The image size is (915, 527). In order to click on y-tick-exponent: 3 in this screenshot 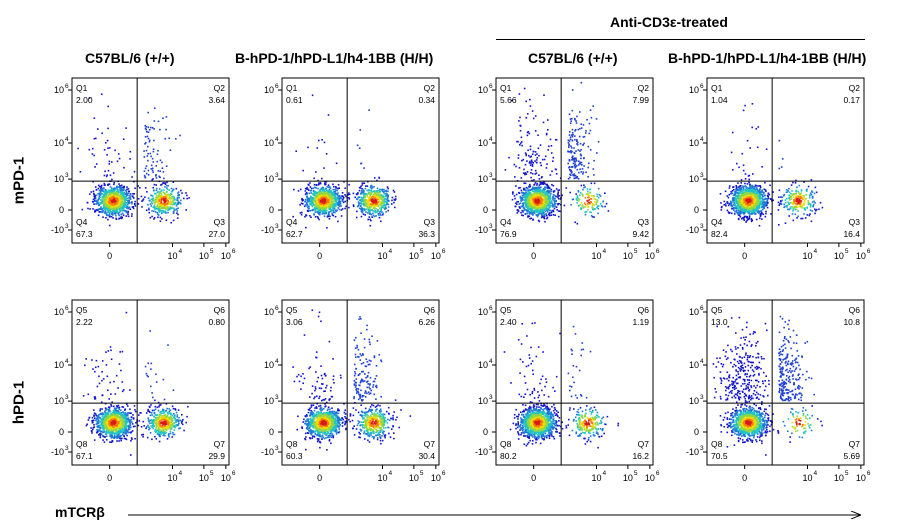, I will do `click(67, 175)`.